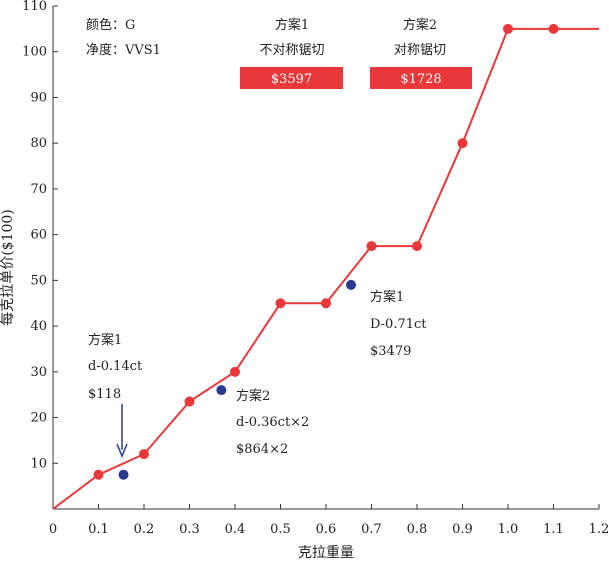  What do you see at coordinates (553, 529) in the screenshot?
I see `x-tick-label: 1.1` at bounding box center [553, 529].